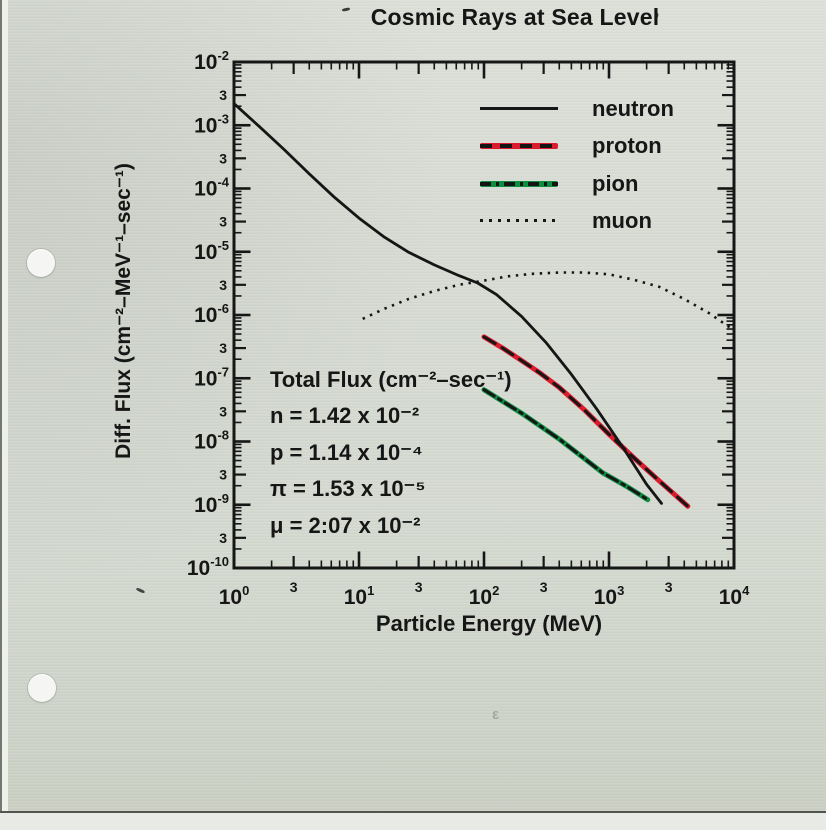 The height and width of the screenshot is (830, 826). What do you see at coordinates (348, 489) in the screenshot?
I see `annotation-line: π = 1.53 x 10⁻⁵` at bounding box center [348, 489].